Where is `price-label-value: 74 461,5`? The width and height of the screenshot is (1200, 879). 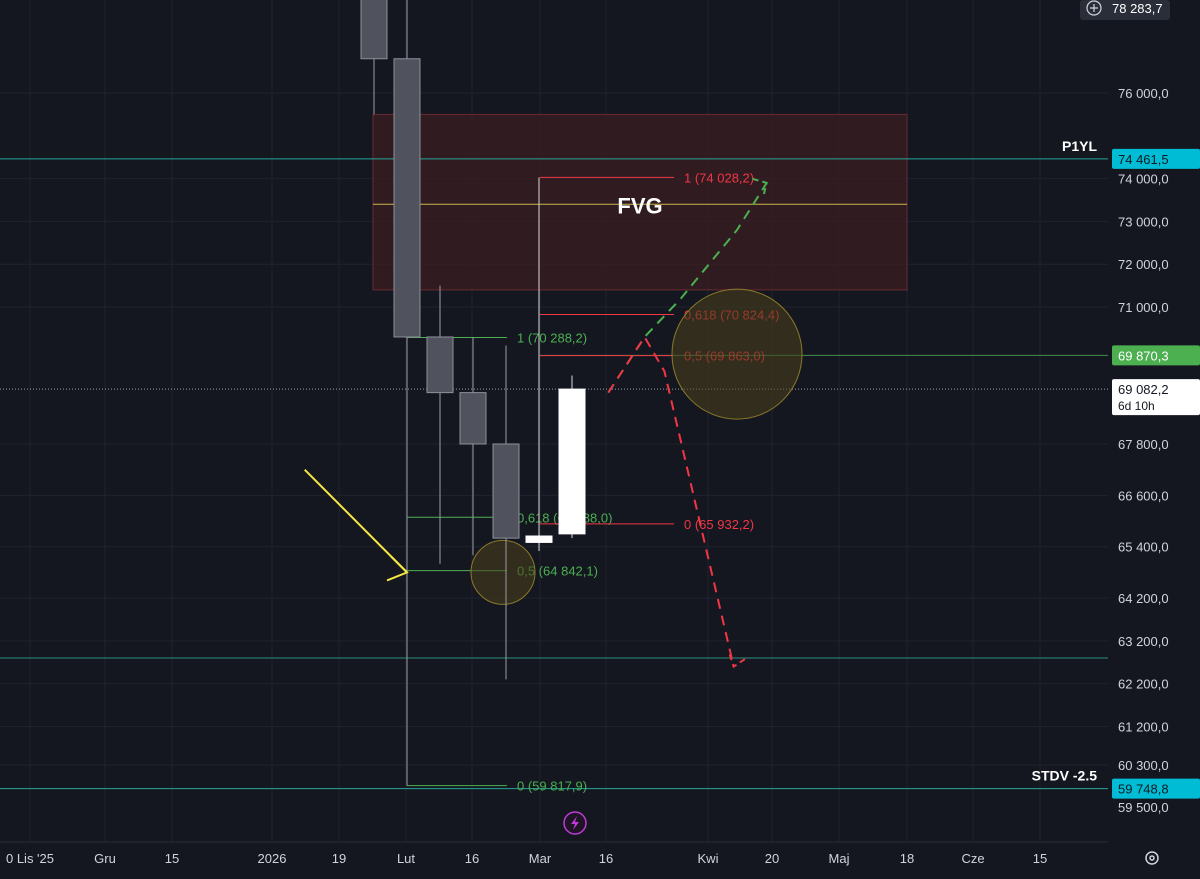
price-label-value: 74 461,5 is located at coordinates (1143, 159).